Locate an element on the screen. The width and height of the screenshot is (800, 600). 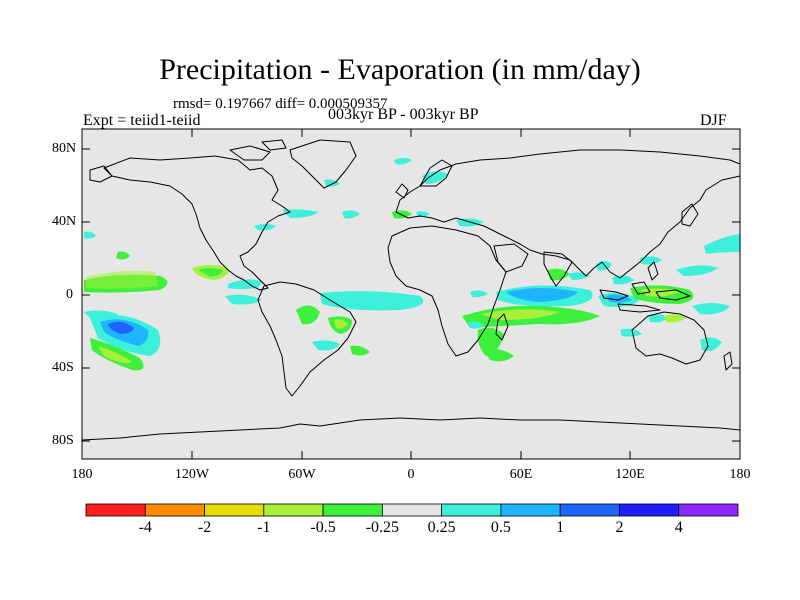
colorbar-label: 4 is located at coordinates (678, 527).